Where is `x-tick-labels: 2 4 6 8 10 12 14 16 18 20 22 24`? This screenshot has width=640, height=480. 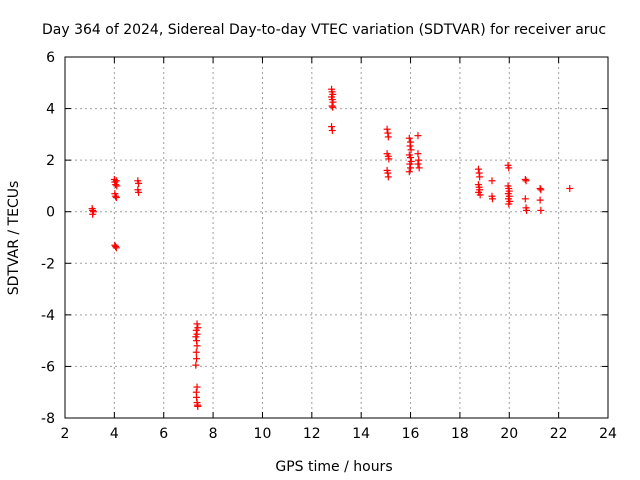 x-tick-labels: 2 4 6 8 10 12 14 16 18 20 22 24 is located at coordinates (339, 434).